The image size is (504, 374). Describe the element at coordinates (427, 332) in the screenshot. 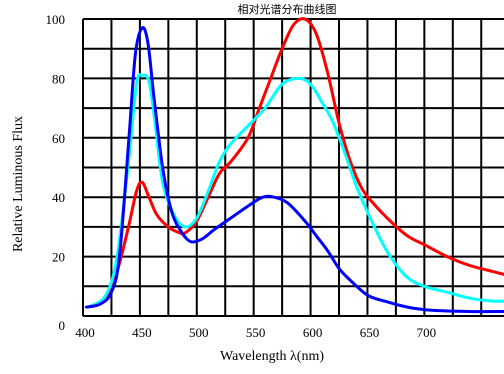

I see `x-tick-label: 700` at that location.